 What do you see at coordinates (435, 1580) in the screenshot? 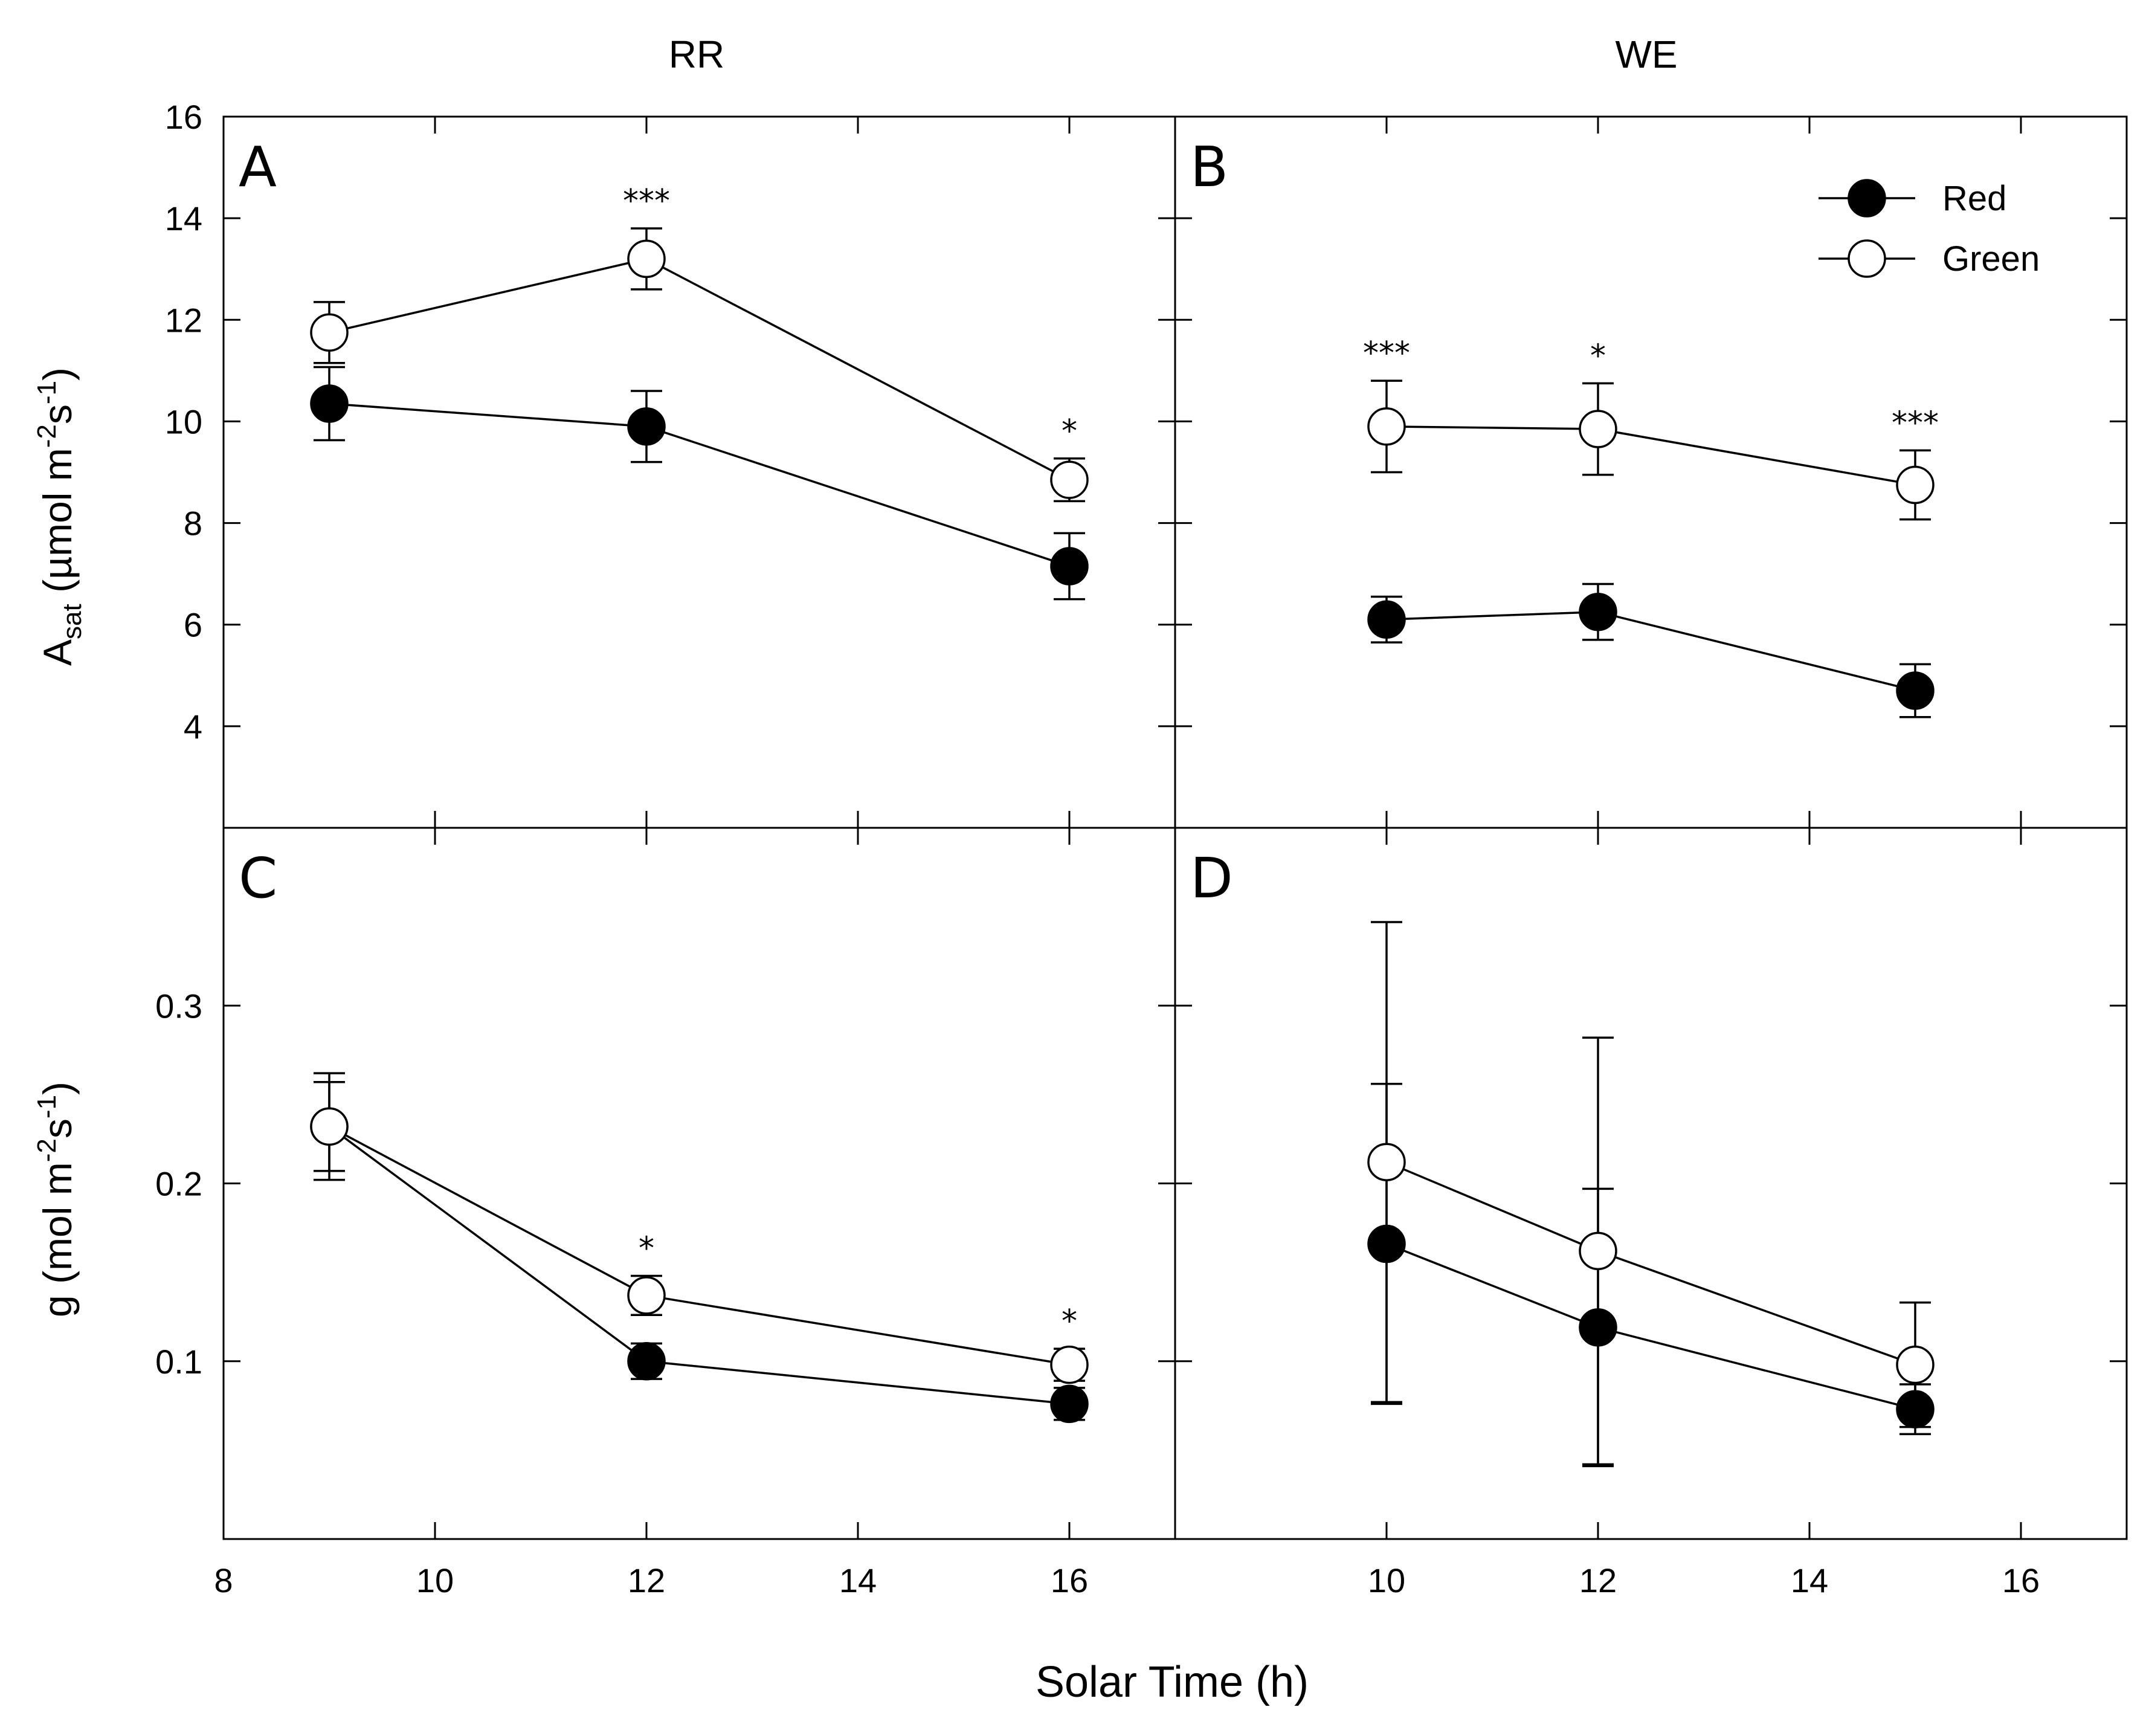
I see `x-tick-label-c-10: 10` at bounding box center [435, 1580].